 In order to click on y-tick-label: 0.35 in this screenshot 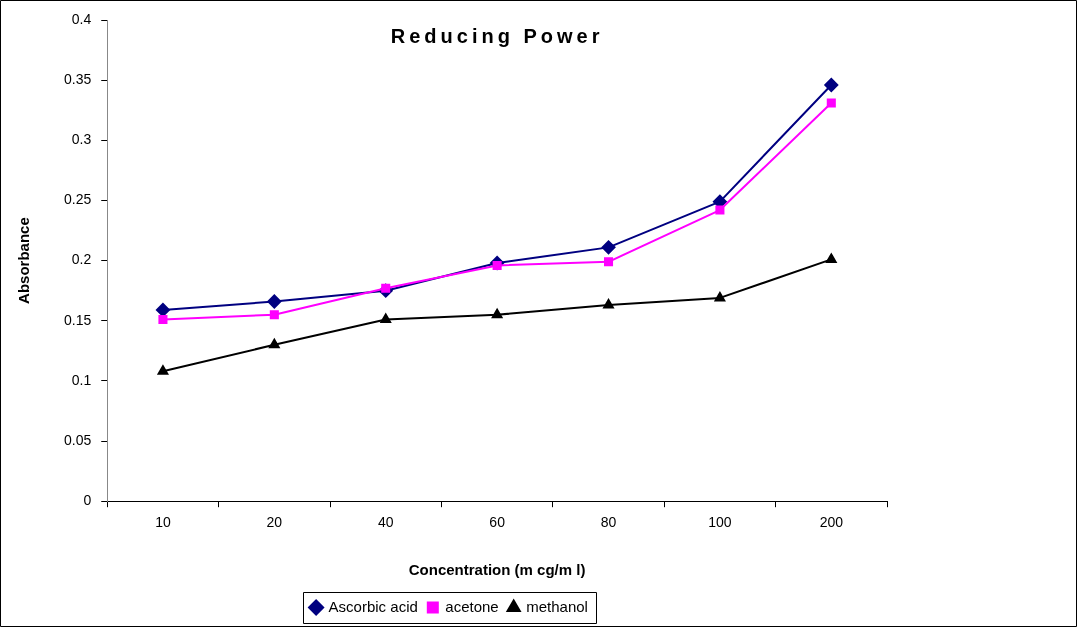, I will do `click(78, 79)`.